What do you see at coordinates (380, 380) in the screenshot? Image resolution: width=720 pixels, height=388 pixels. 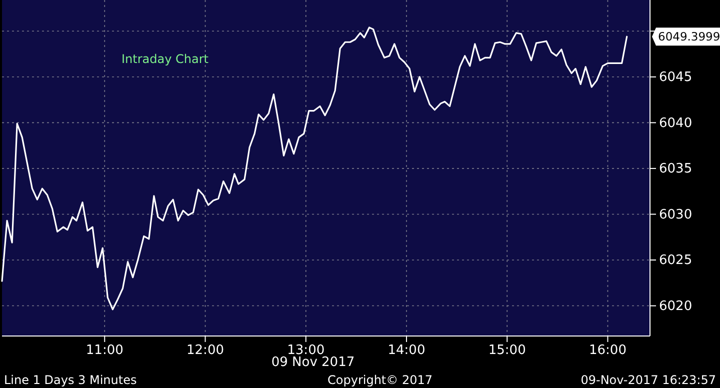 I see `text: Copyright© 2017` at bounding box center [380, 380].